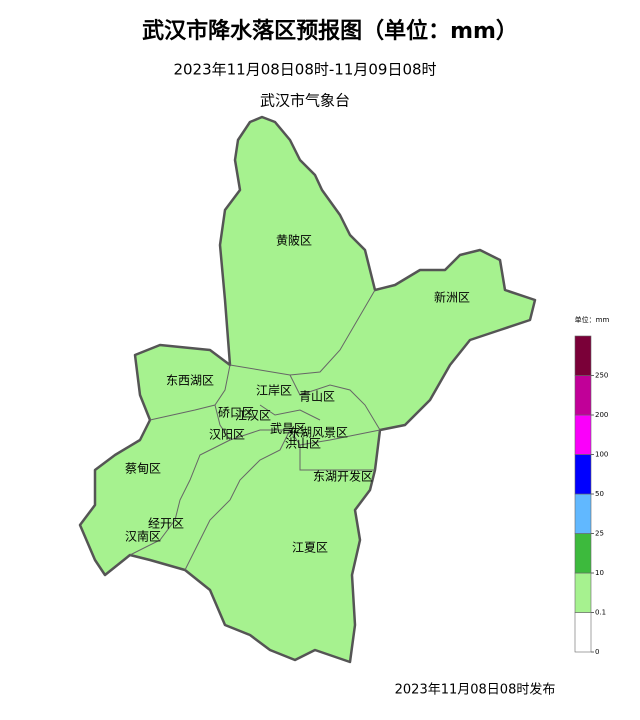 This screenshot has width=640, height=720. Describe the element at coordinates (143, 536) in the screenshot. I see `district-label: 汉南区` at that location.